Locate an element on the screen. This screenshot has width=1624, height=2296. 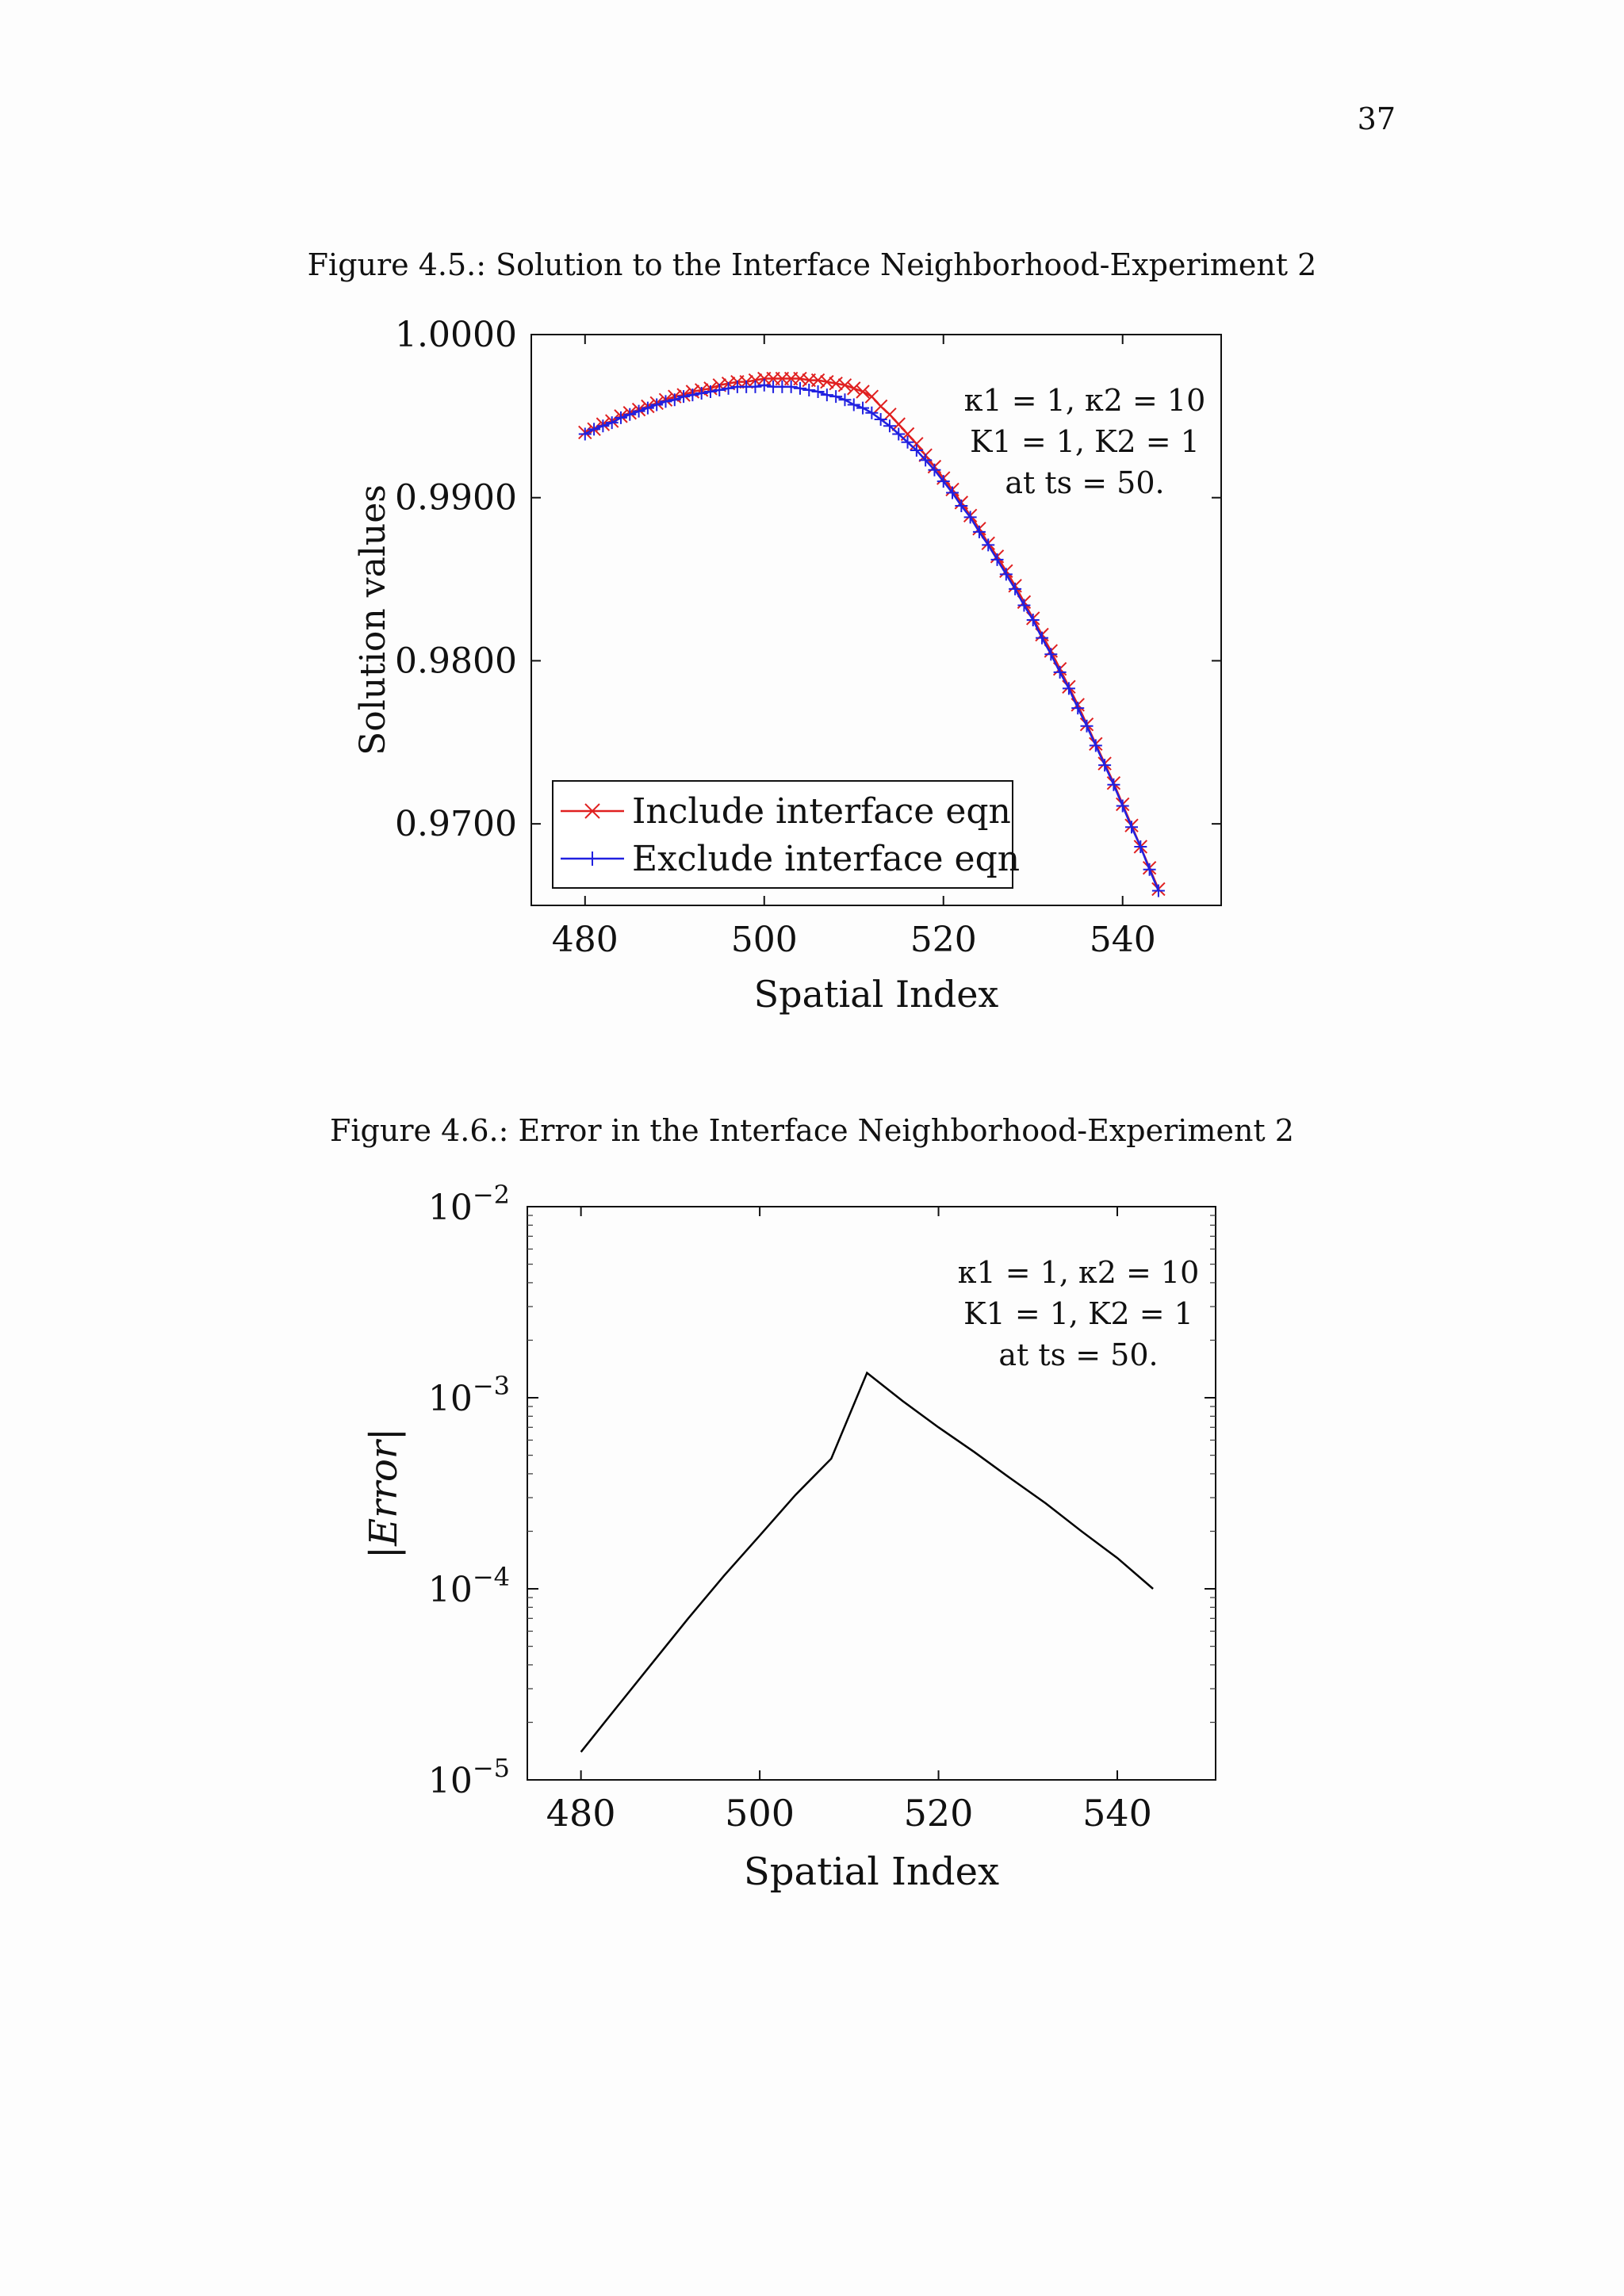
y-tick-label: 0.9700 is located at coordinates (456, 824).